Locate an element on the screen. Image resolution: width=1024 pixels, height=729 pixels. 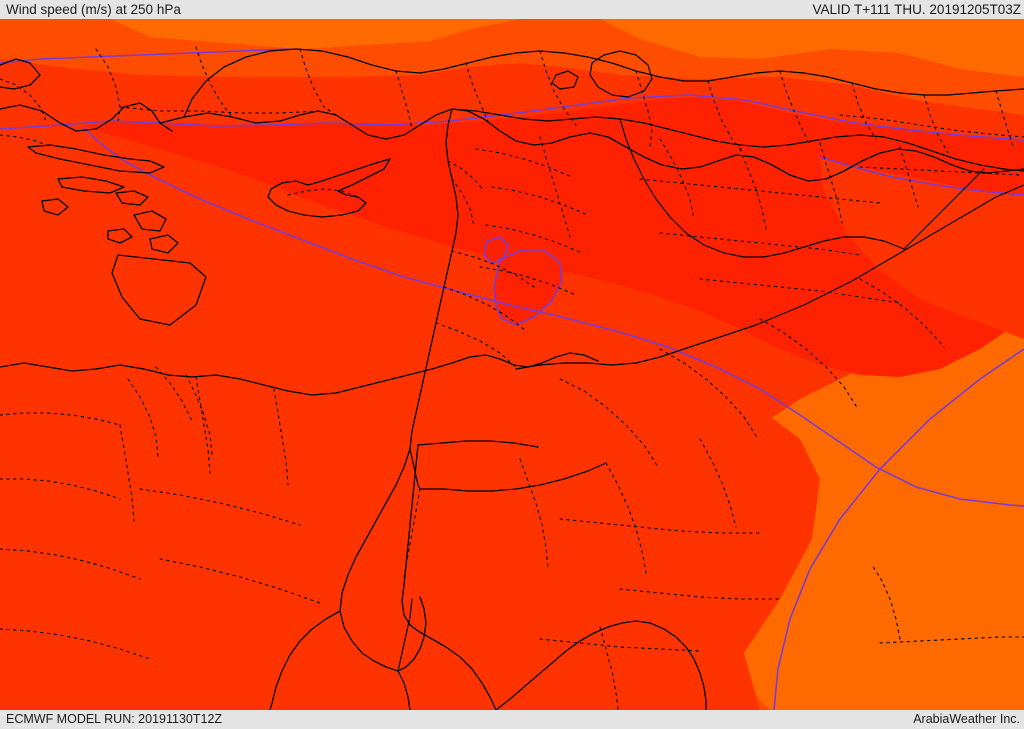
coastline-sinai-east is located at coordinates (410, 538).